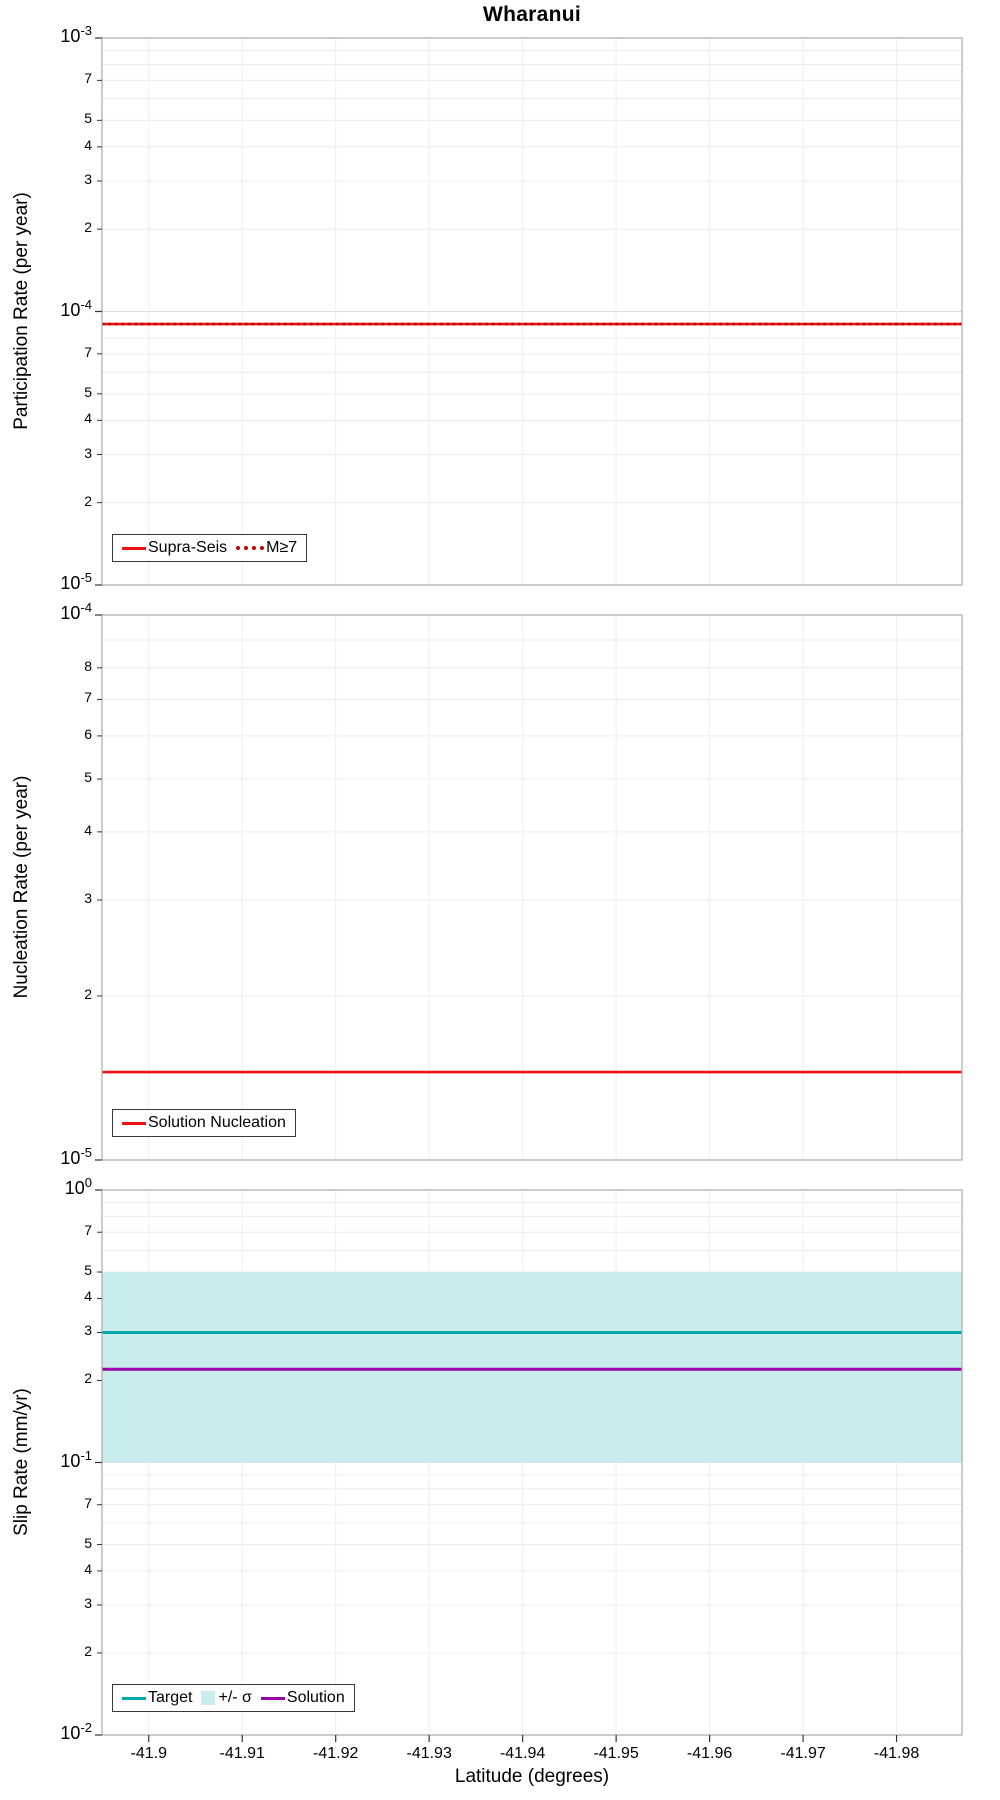 The image size is (1000, 1800). I want to click on legend-item-: +/- σ, so click(226, 1698).